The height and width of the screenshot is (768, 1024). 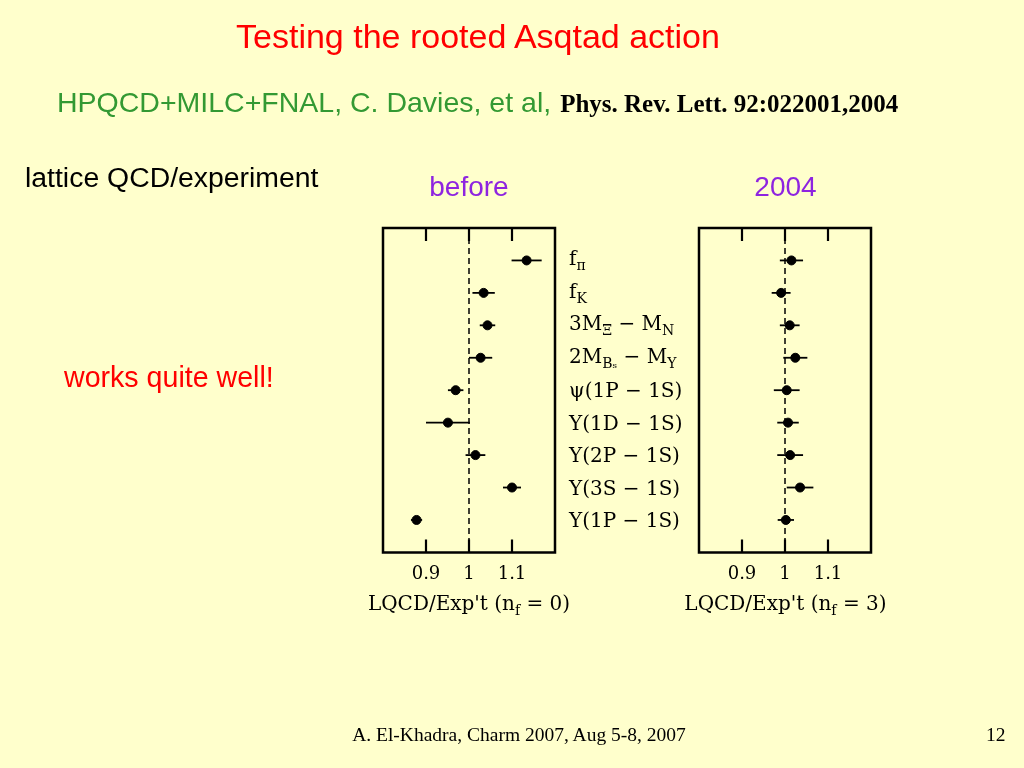 I want to click on y-tick-label: Υ(1D − 1S), so click(x=626, y=422).